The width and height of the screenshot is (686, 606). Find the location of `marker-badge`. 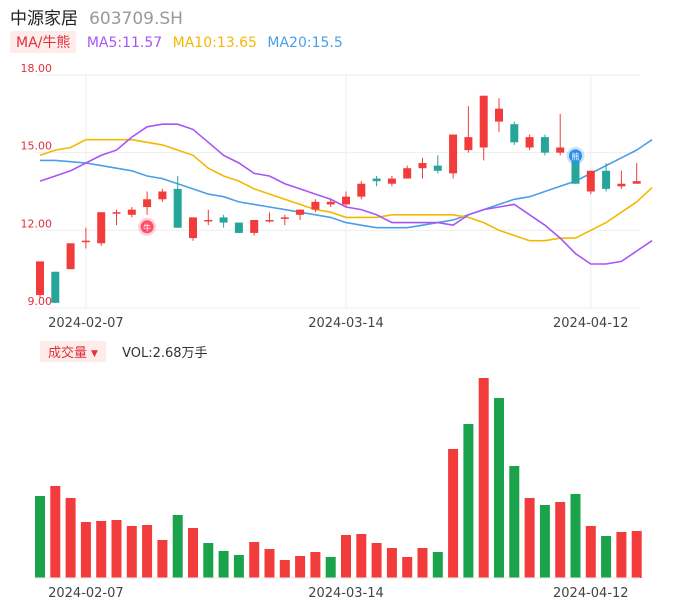

marker-badge is located at coordinates (575, 156).